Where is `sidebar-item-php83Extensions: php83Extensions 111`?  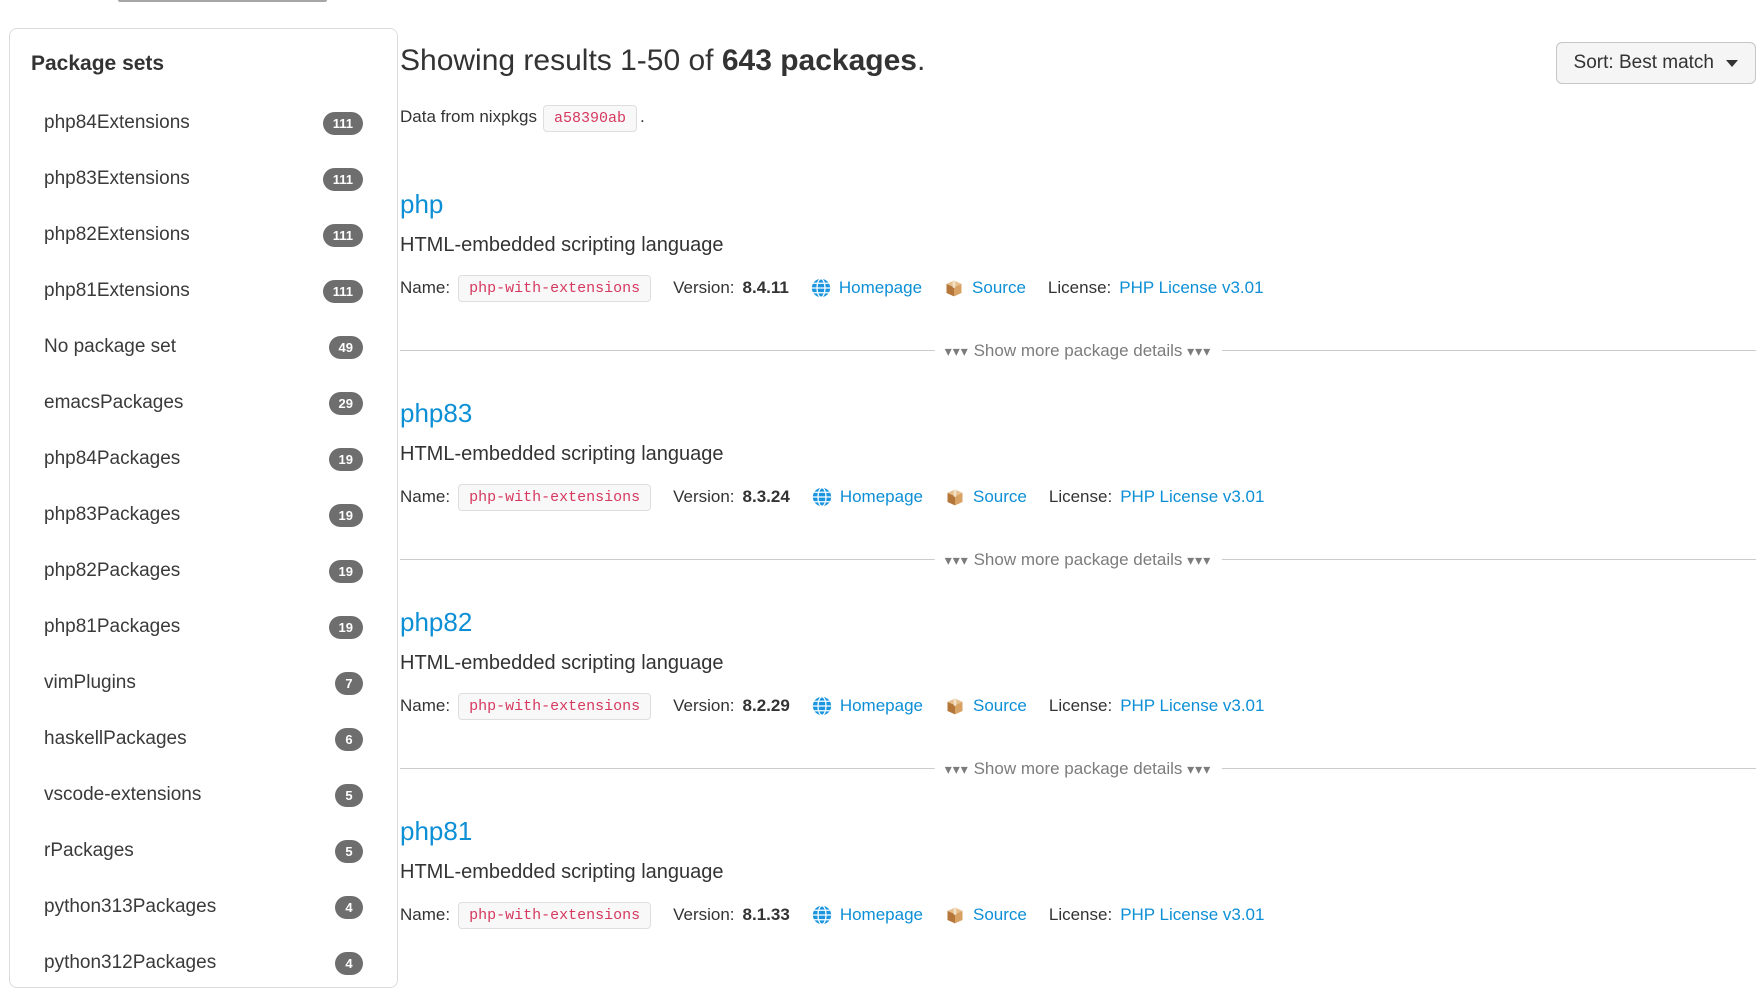 sidebar-item-php83Extensions: php83Extensions 111 is located at coordinates (203, 179).